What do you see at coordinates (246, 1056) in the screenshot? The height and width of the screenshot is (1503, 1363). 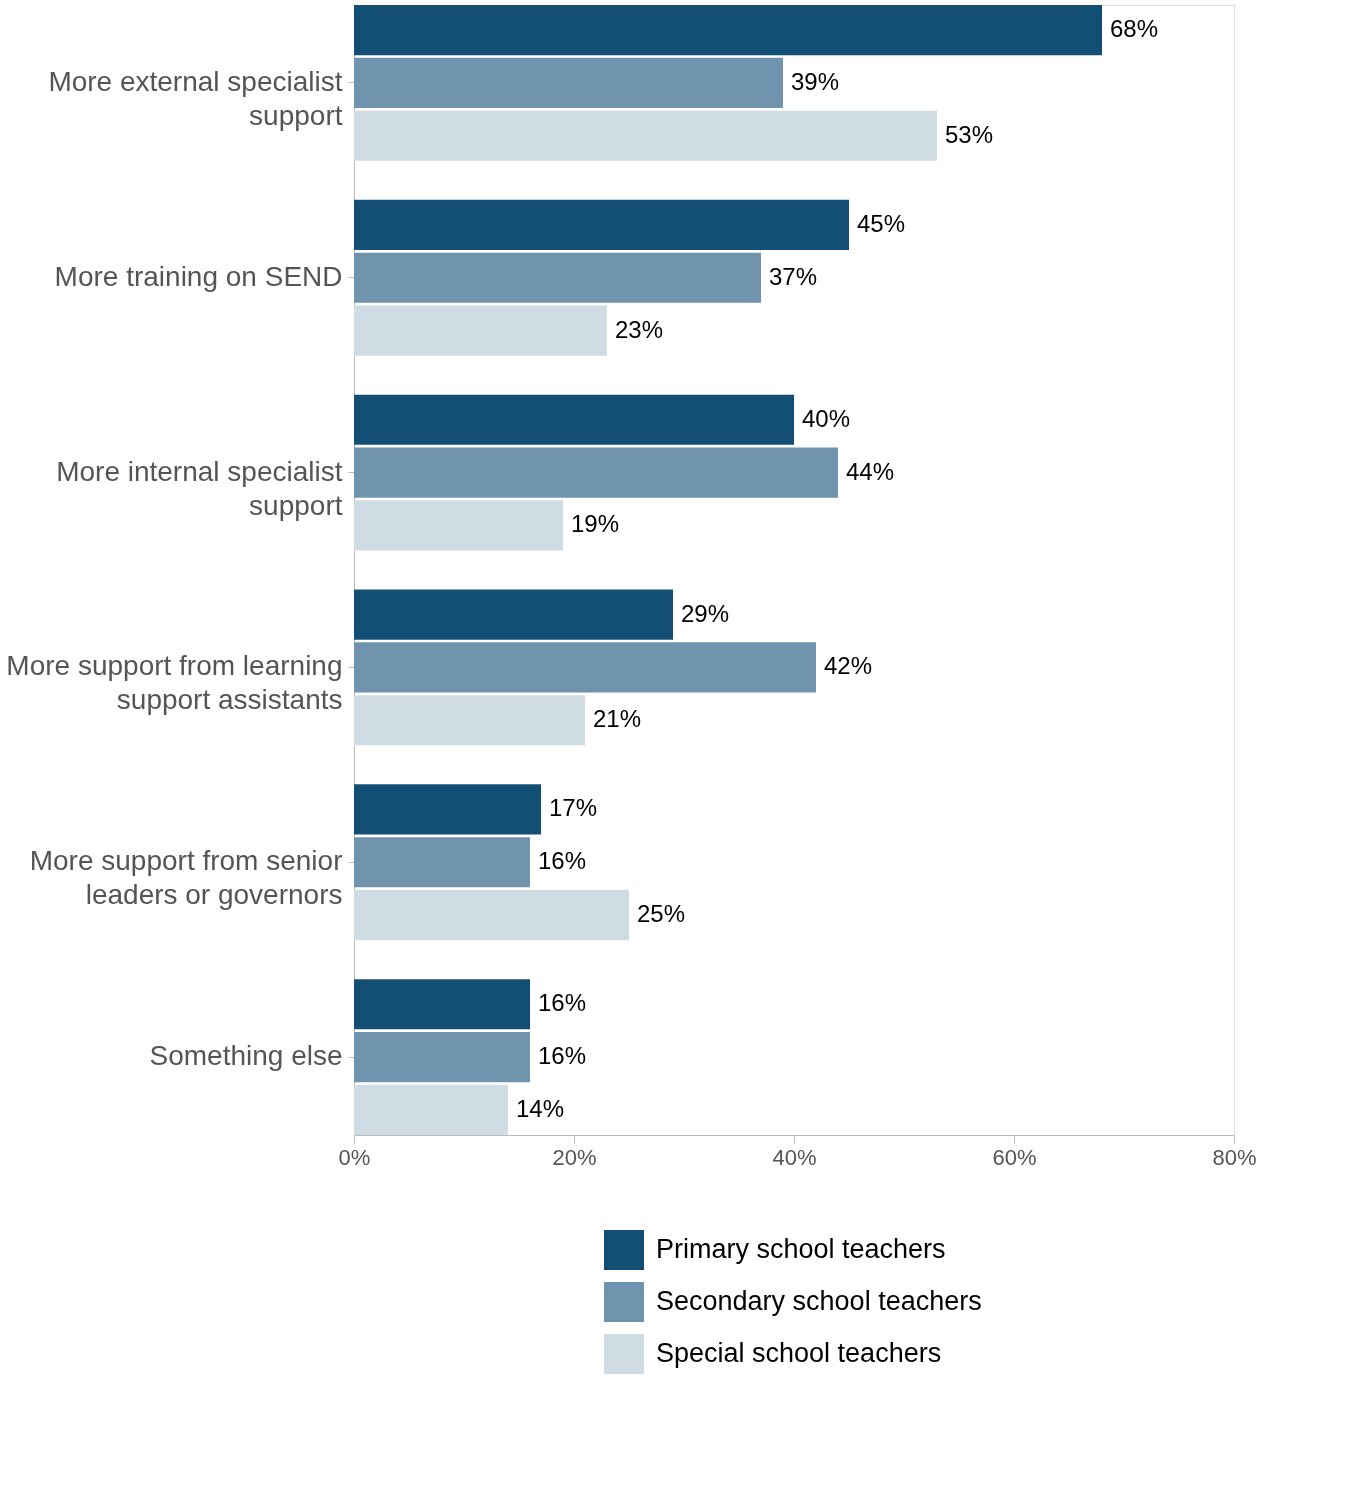 I see `y-tick-label: Something else` at bounding box center [246, 1056].